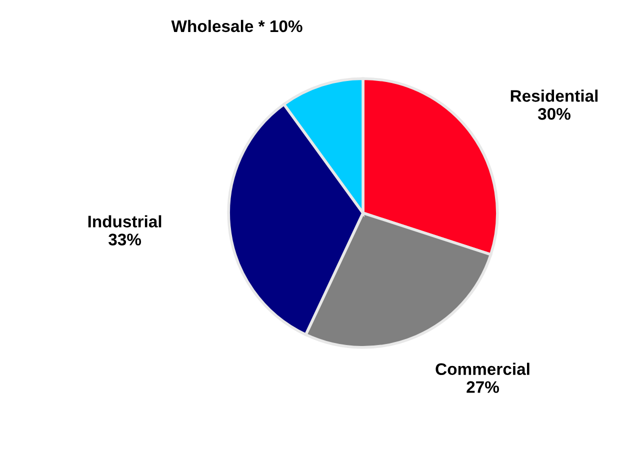 Image resolution: width=618 pixels, height=450 pixels. What do you see at coordinates (554, 114) in the screenshot?
I see `data-label: 30%` at bounding box center [554, 114].